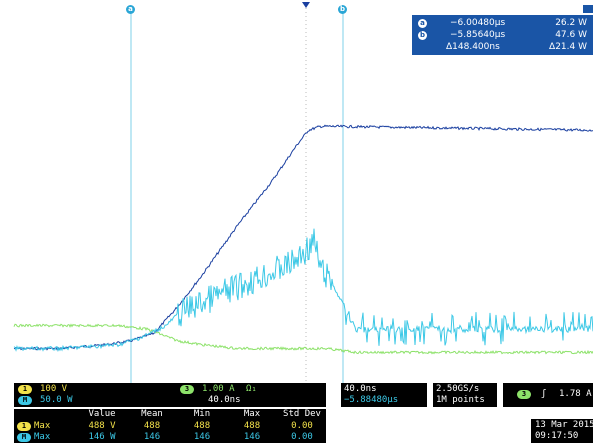 This screenshot has width=593, height=443. Describe the element at coordinates (218, 389) in the screenshot. I see `channel-3-scale: 1.00 A` at that location.